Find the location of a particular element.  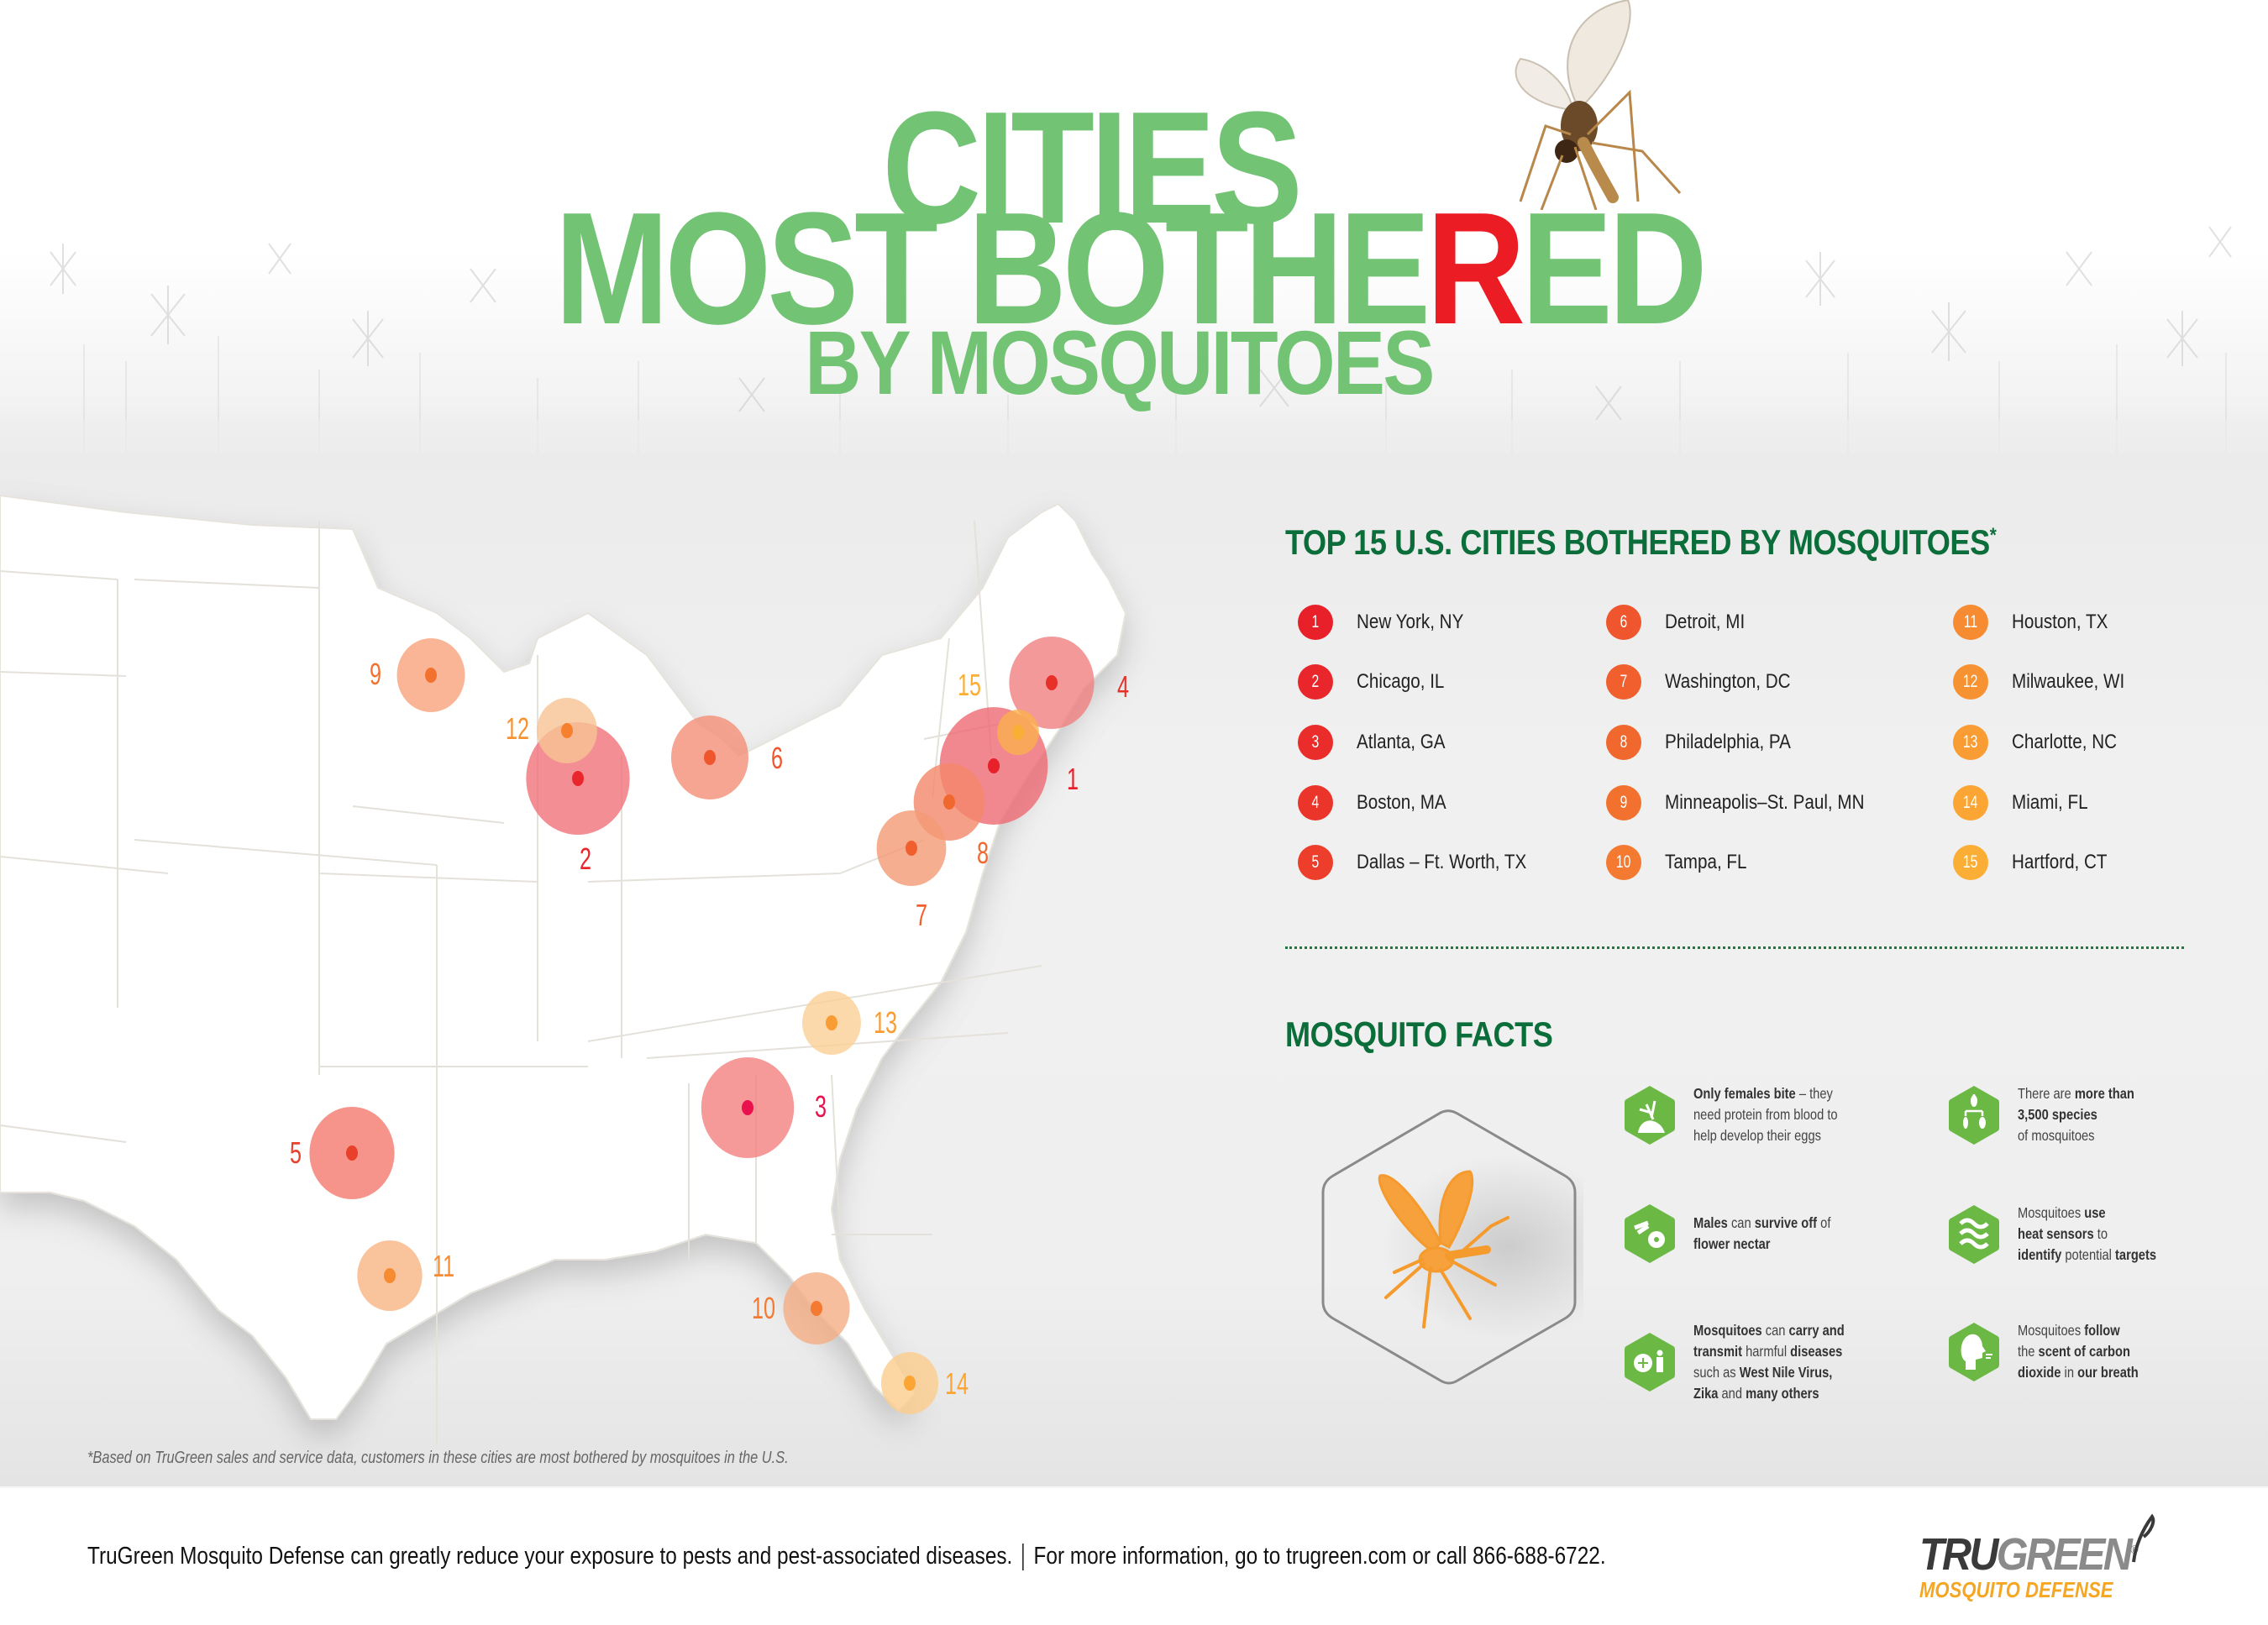

marker-rank-label: 4 is located at coordinates (1123, 687).